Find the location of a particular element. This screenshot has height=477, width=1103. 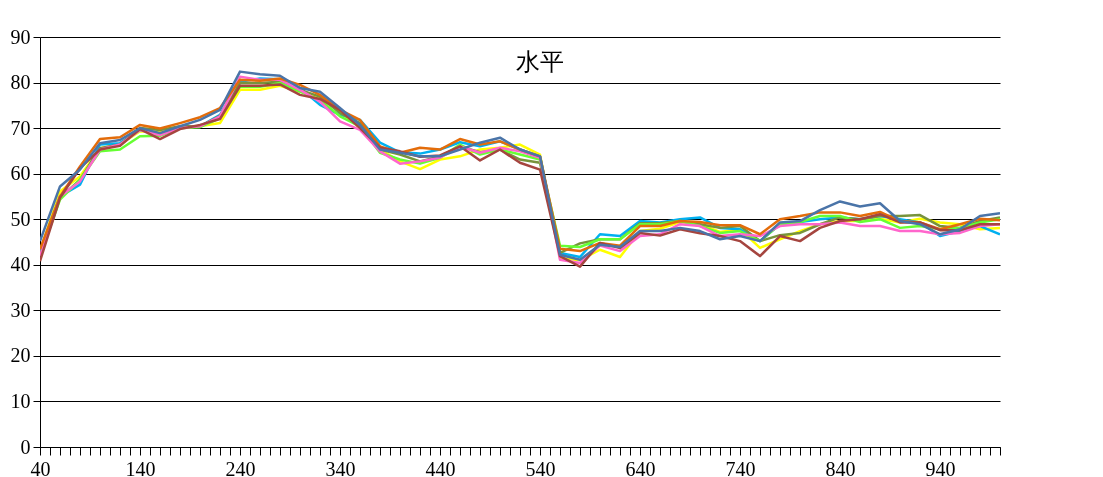

y-tick-label: 60 is located at coordinates (20, 173).